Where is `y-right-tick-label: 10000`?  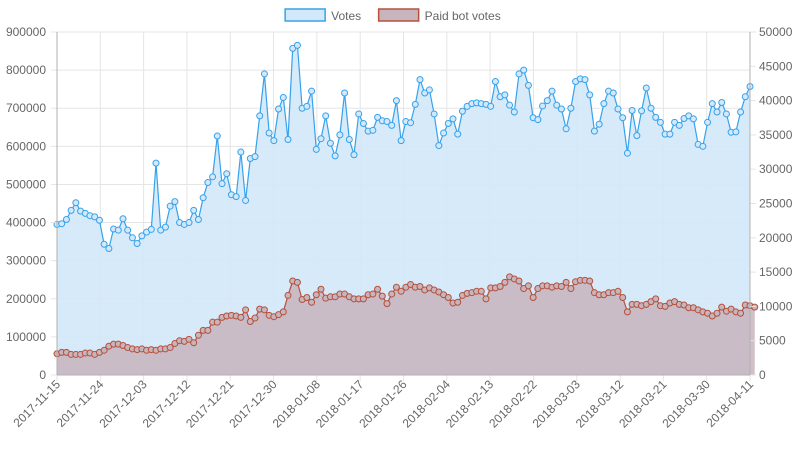 y-right-tick-label: 10000 is located at coordinates (776, 306).